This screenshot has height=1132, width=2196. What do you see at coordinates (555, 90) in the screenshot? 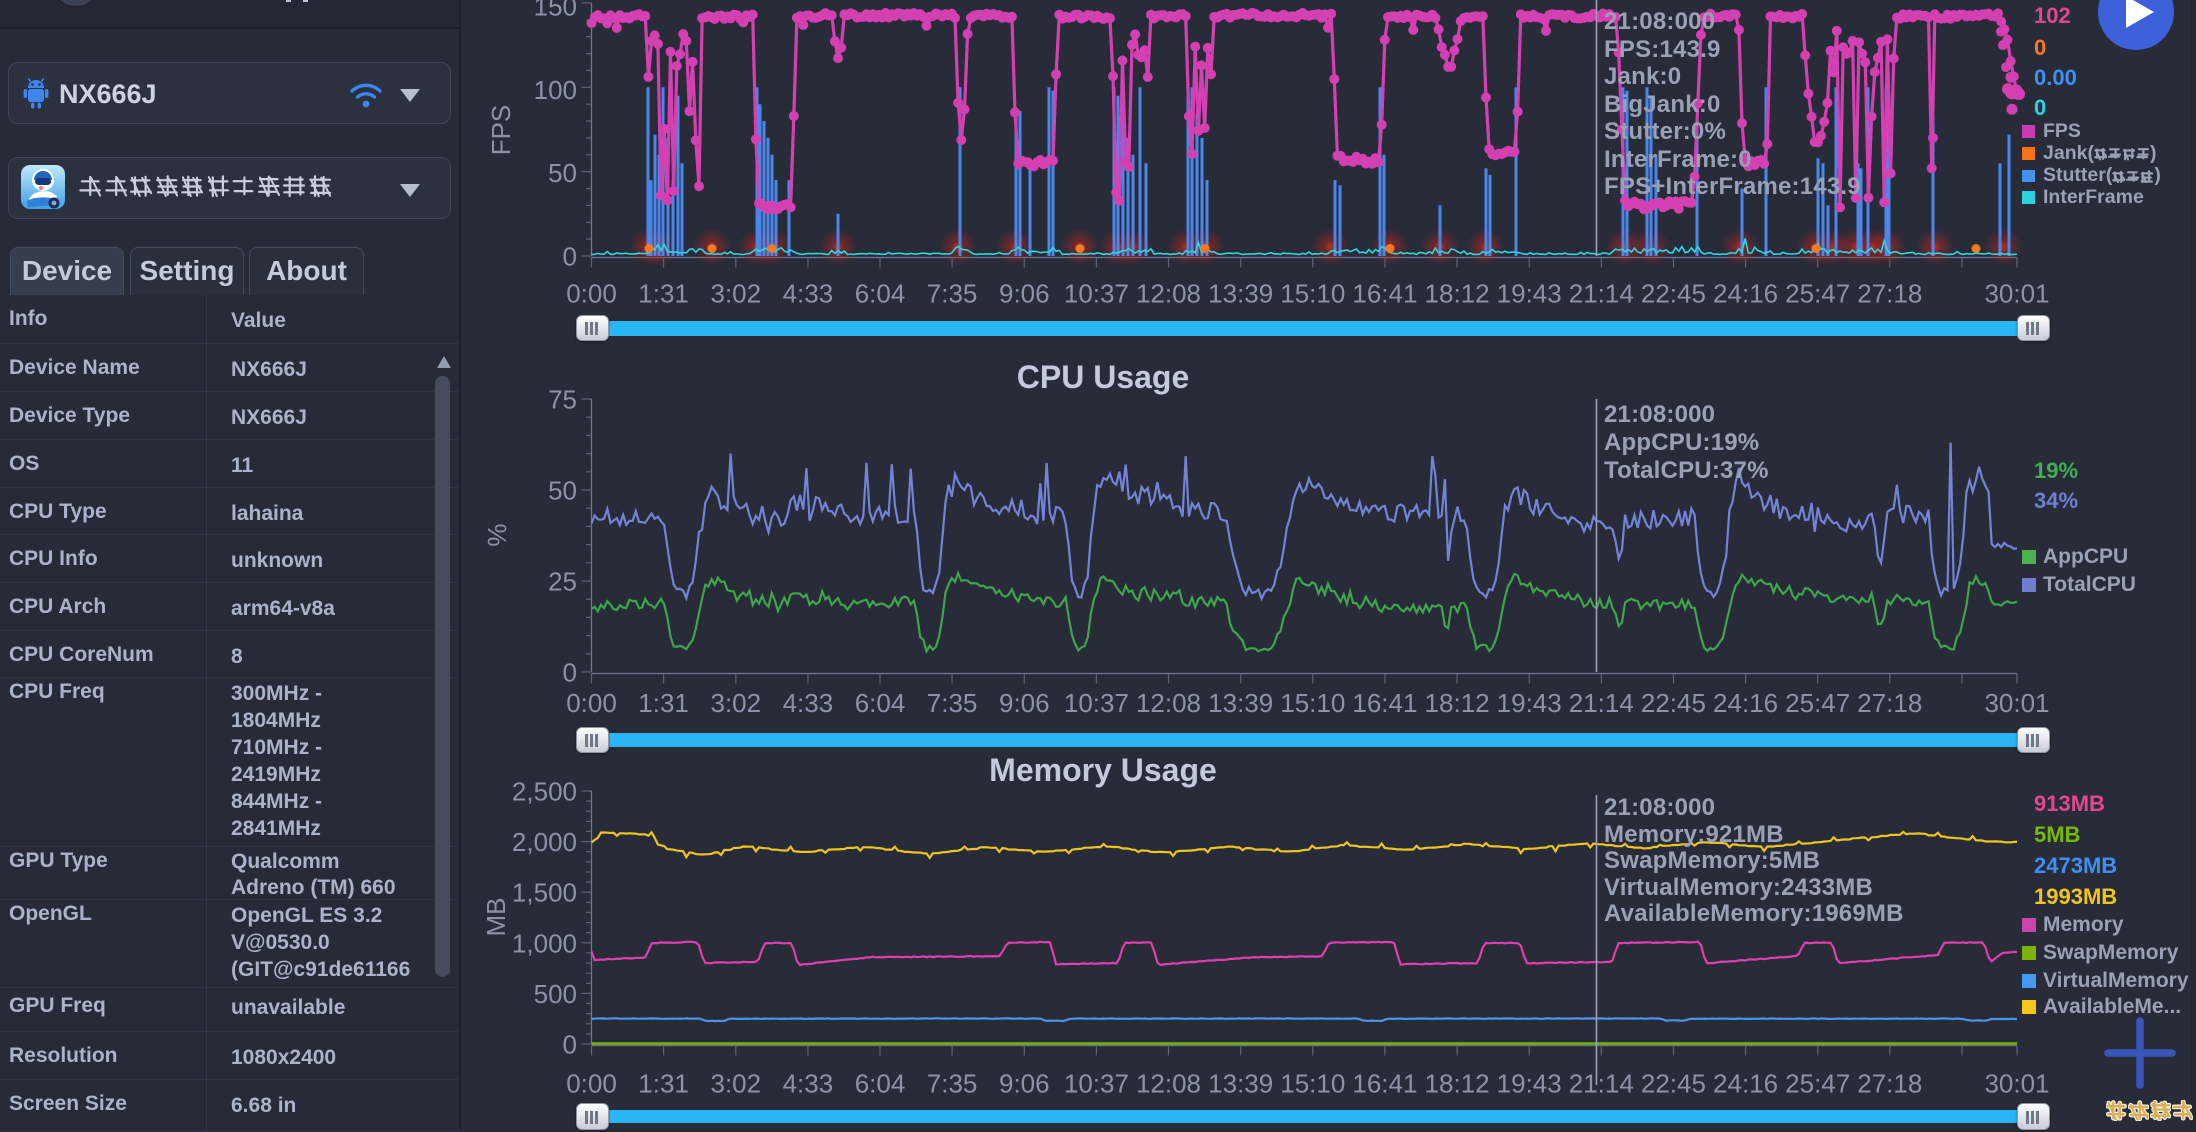
I see `svg-text: 100` at bounding box center [555, 90].